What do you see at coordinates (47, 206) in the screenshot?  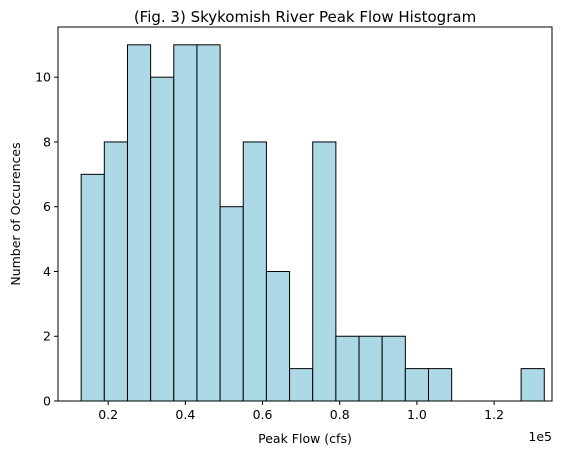 I see `y-tick-label: 6` at bounding box center [47, 206].